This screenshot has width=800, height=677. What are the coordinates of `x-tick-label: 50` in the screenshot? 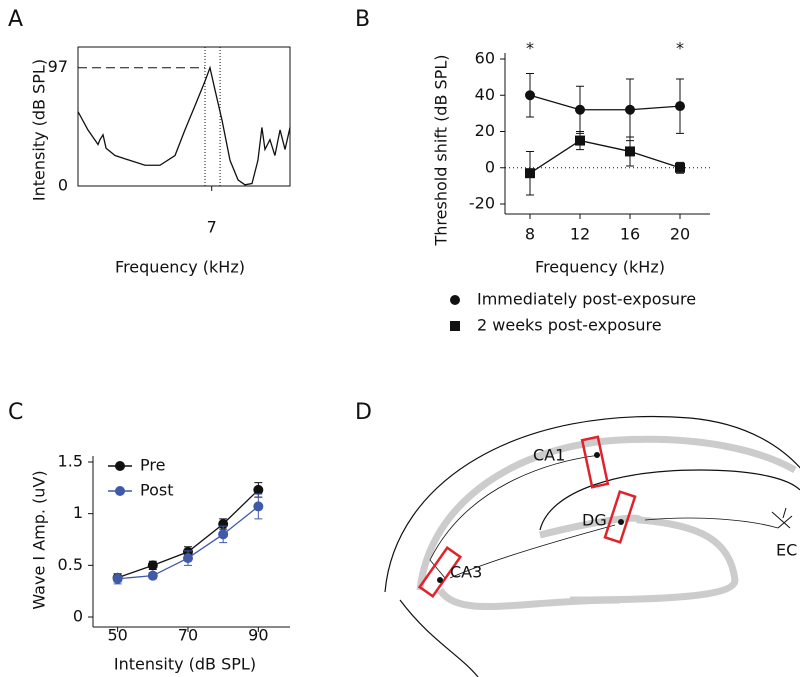 It's located at (117, 635).